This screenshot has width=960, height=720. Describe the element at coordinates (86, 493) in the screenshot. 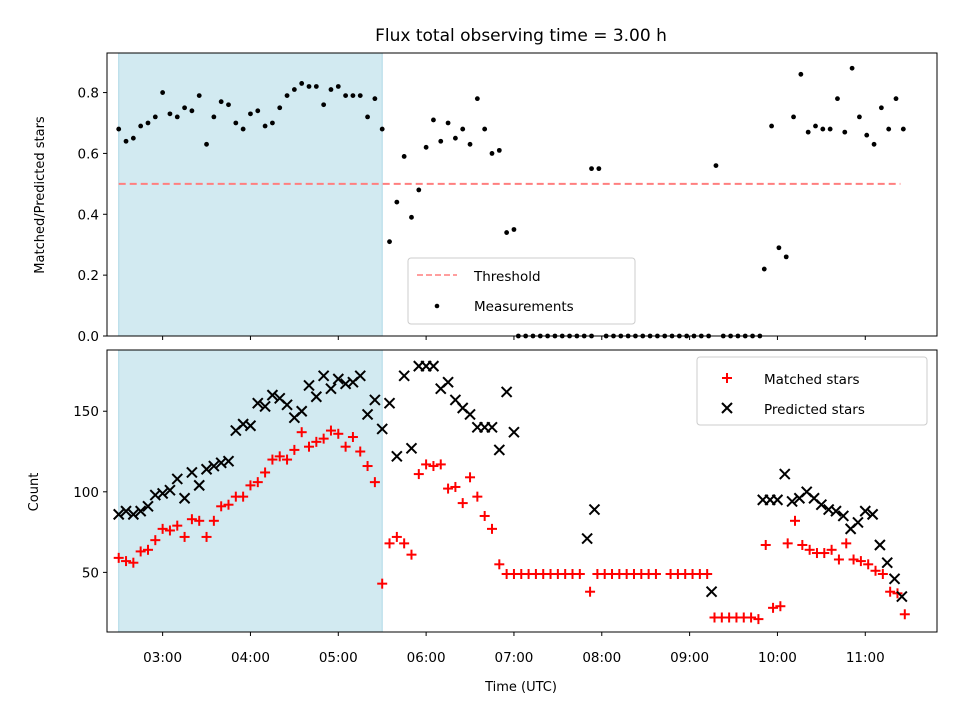

I see `y-tick-label: 100` at that location.